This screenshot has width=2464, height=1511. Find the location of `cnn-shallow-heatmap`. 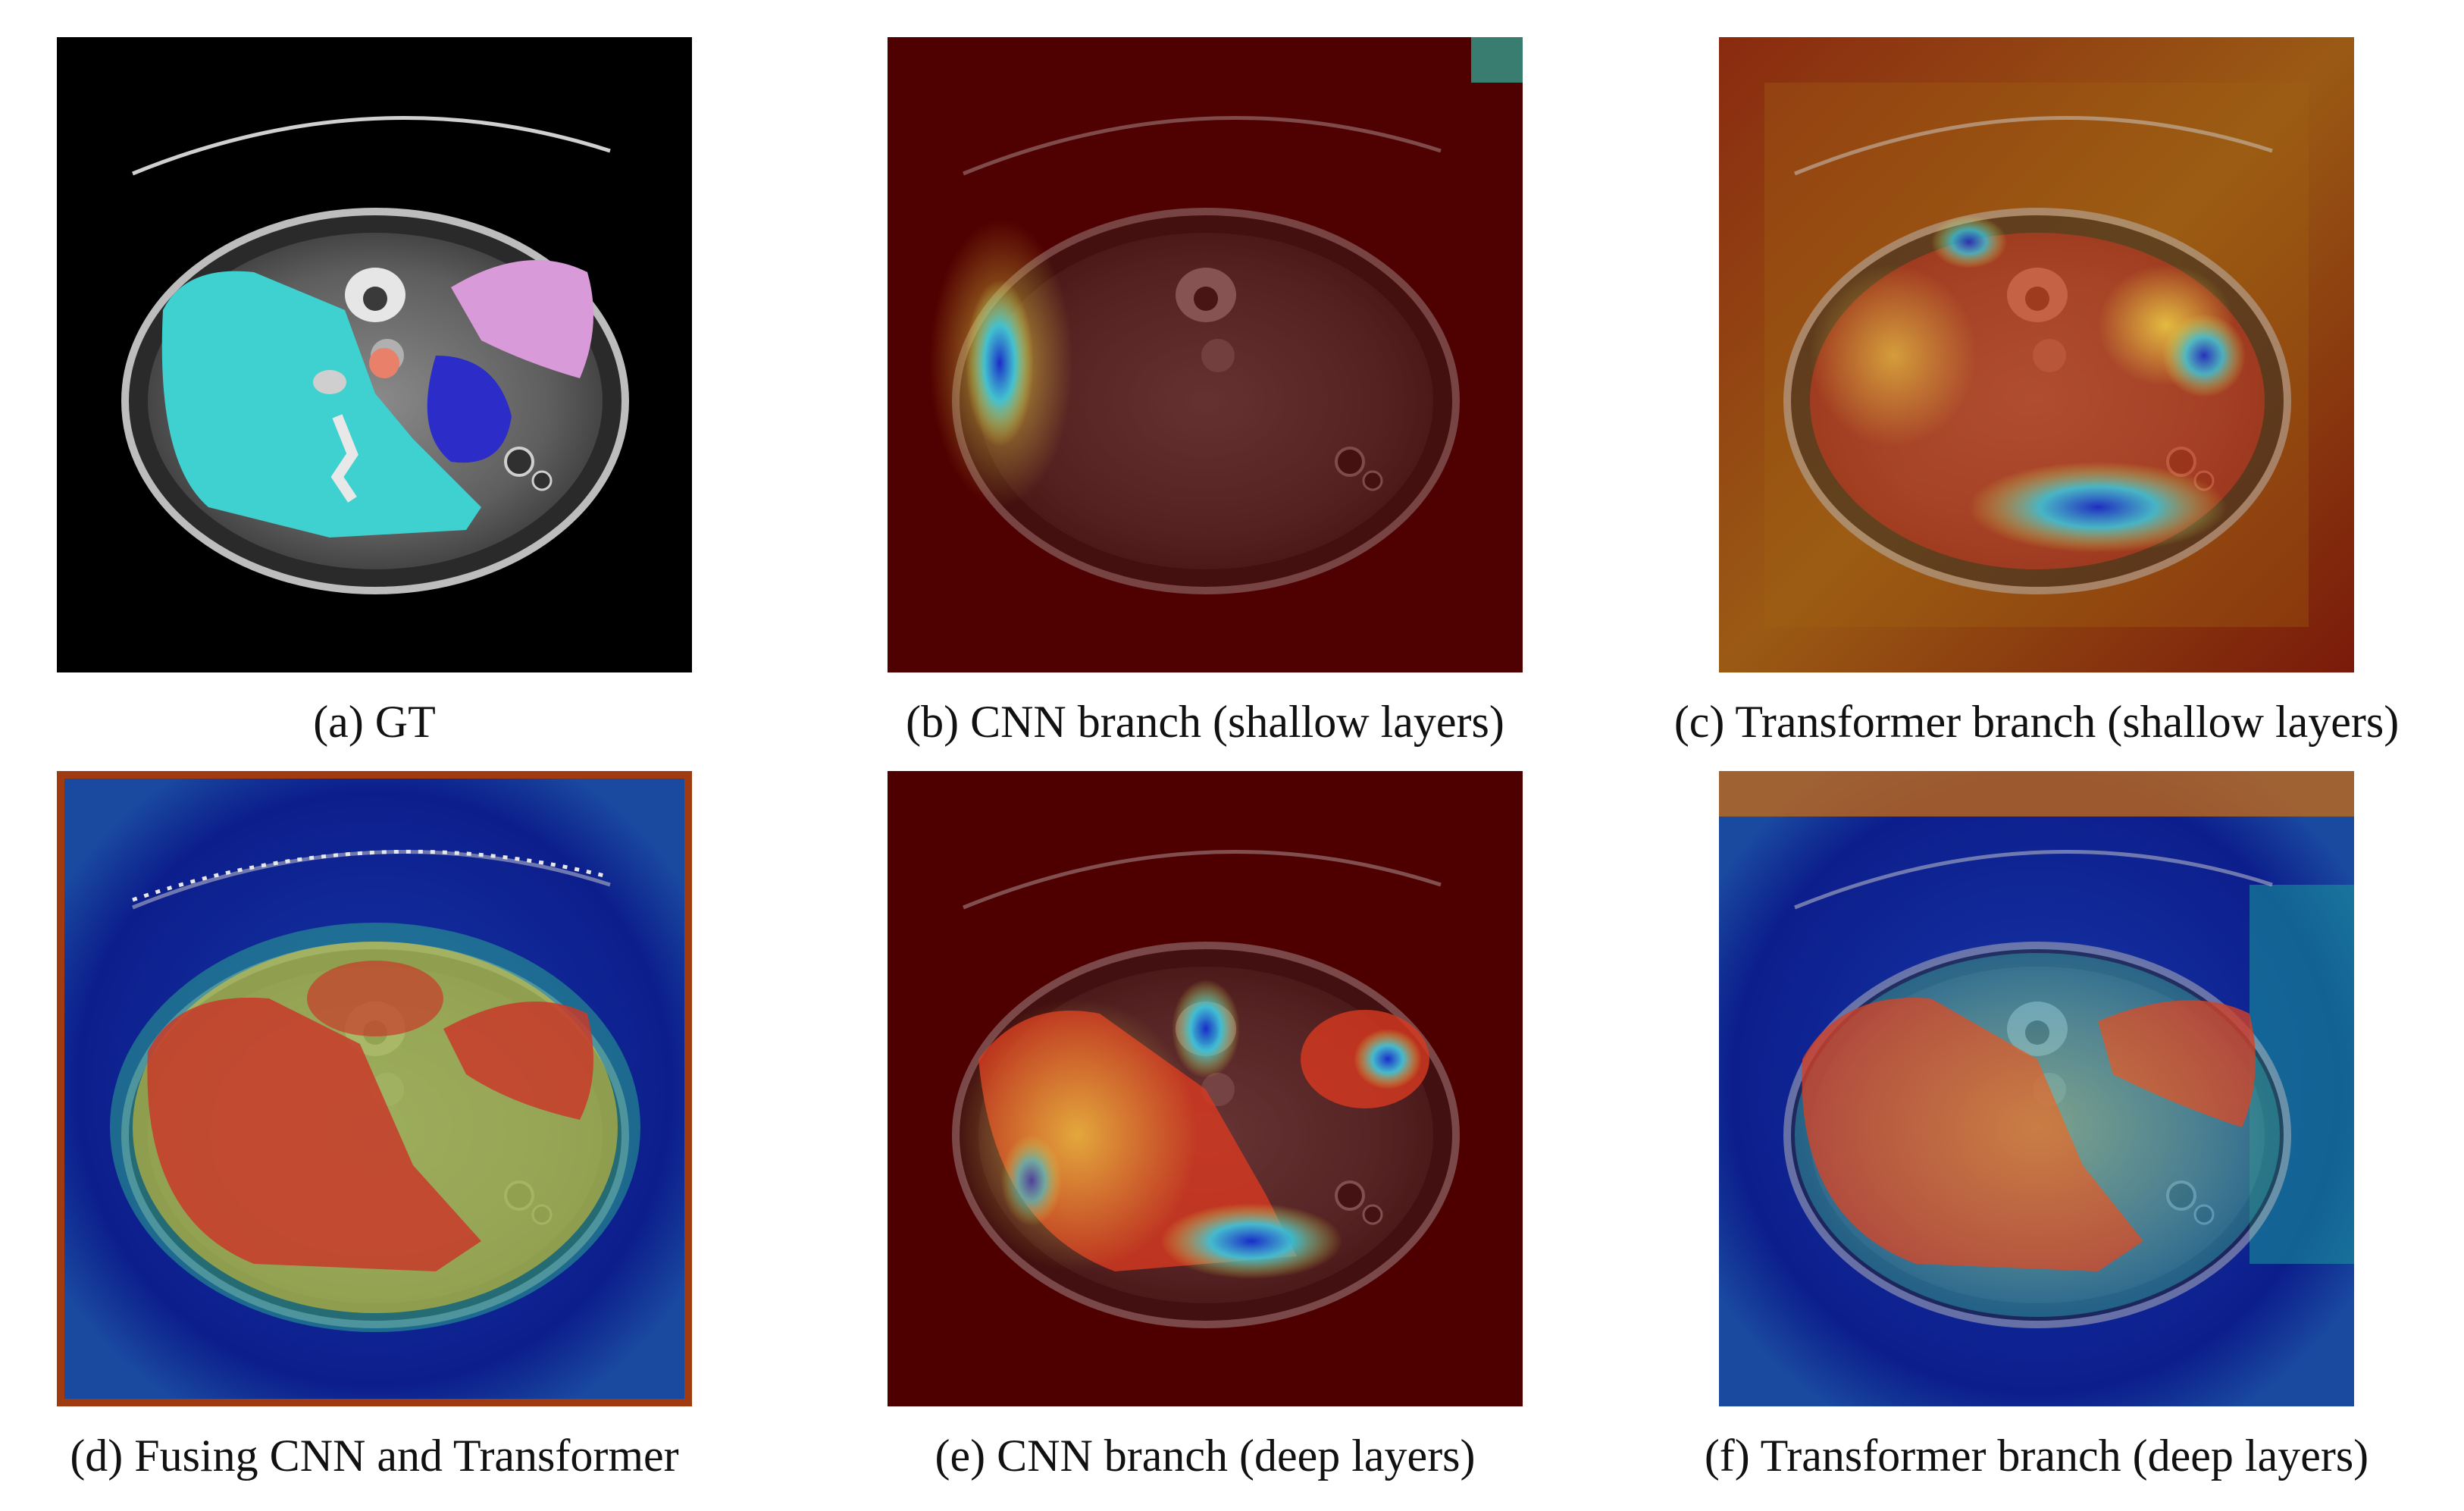

cnn-shallow-heatmap is located at coordinates (1205, 354).